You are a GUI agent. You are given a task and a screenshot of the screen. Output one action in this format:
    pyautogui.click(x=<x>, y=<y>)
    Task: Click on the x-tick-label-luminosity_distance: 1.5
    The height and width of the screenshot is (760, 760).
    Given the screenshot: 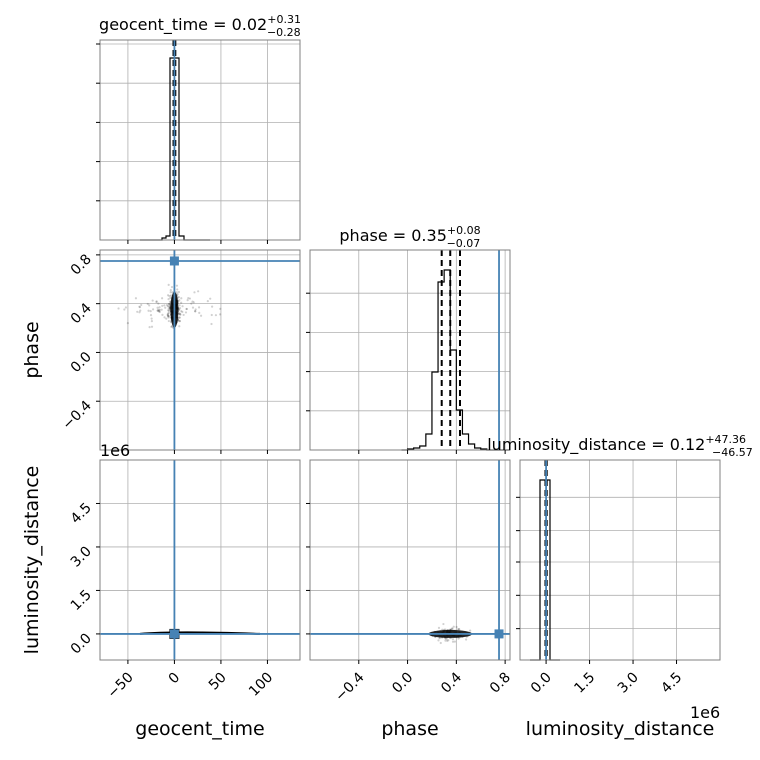 What is the action you would take?
    pyautogui.click(x=584, y=683)
    